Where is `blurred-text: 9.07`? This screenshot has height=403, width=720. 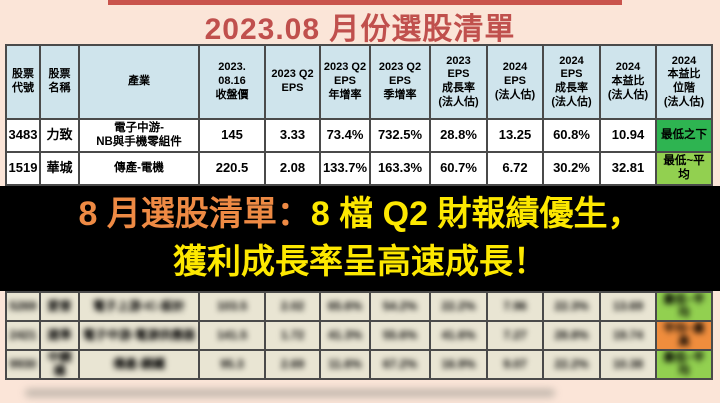 blurred-text: 9.07 is located at coordinates (515, 363).